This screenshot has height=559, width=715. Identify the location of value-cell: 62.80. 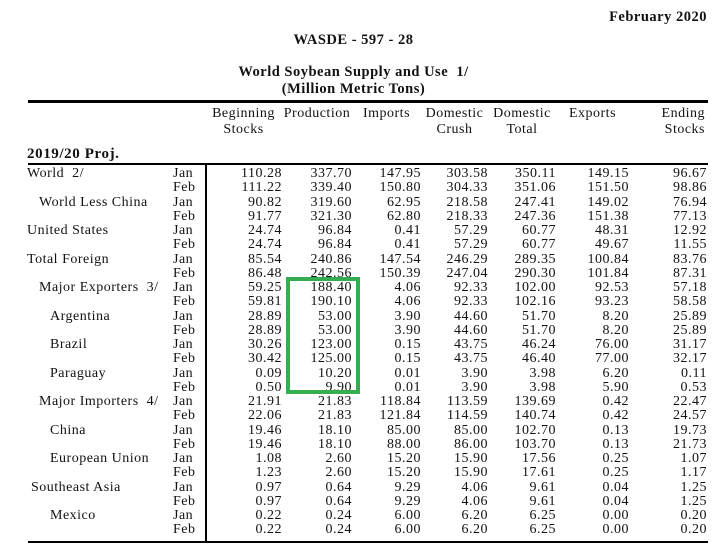
(404, 216).